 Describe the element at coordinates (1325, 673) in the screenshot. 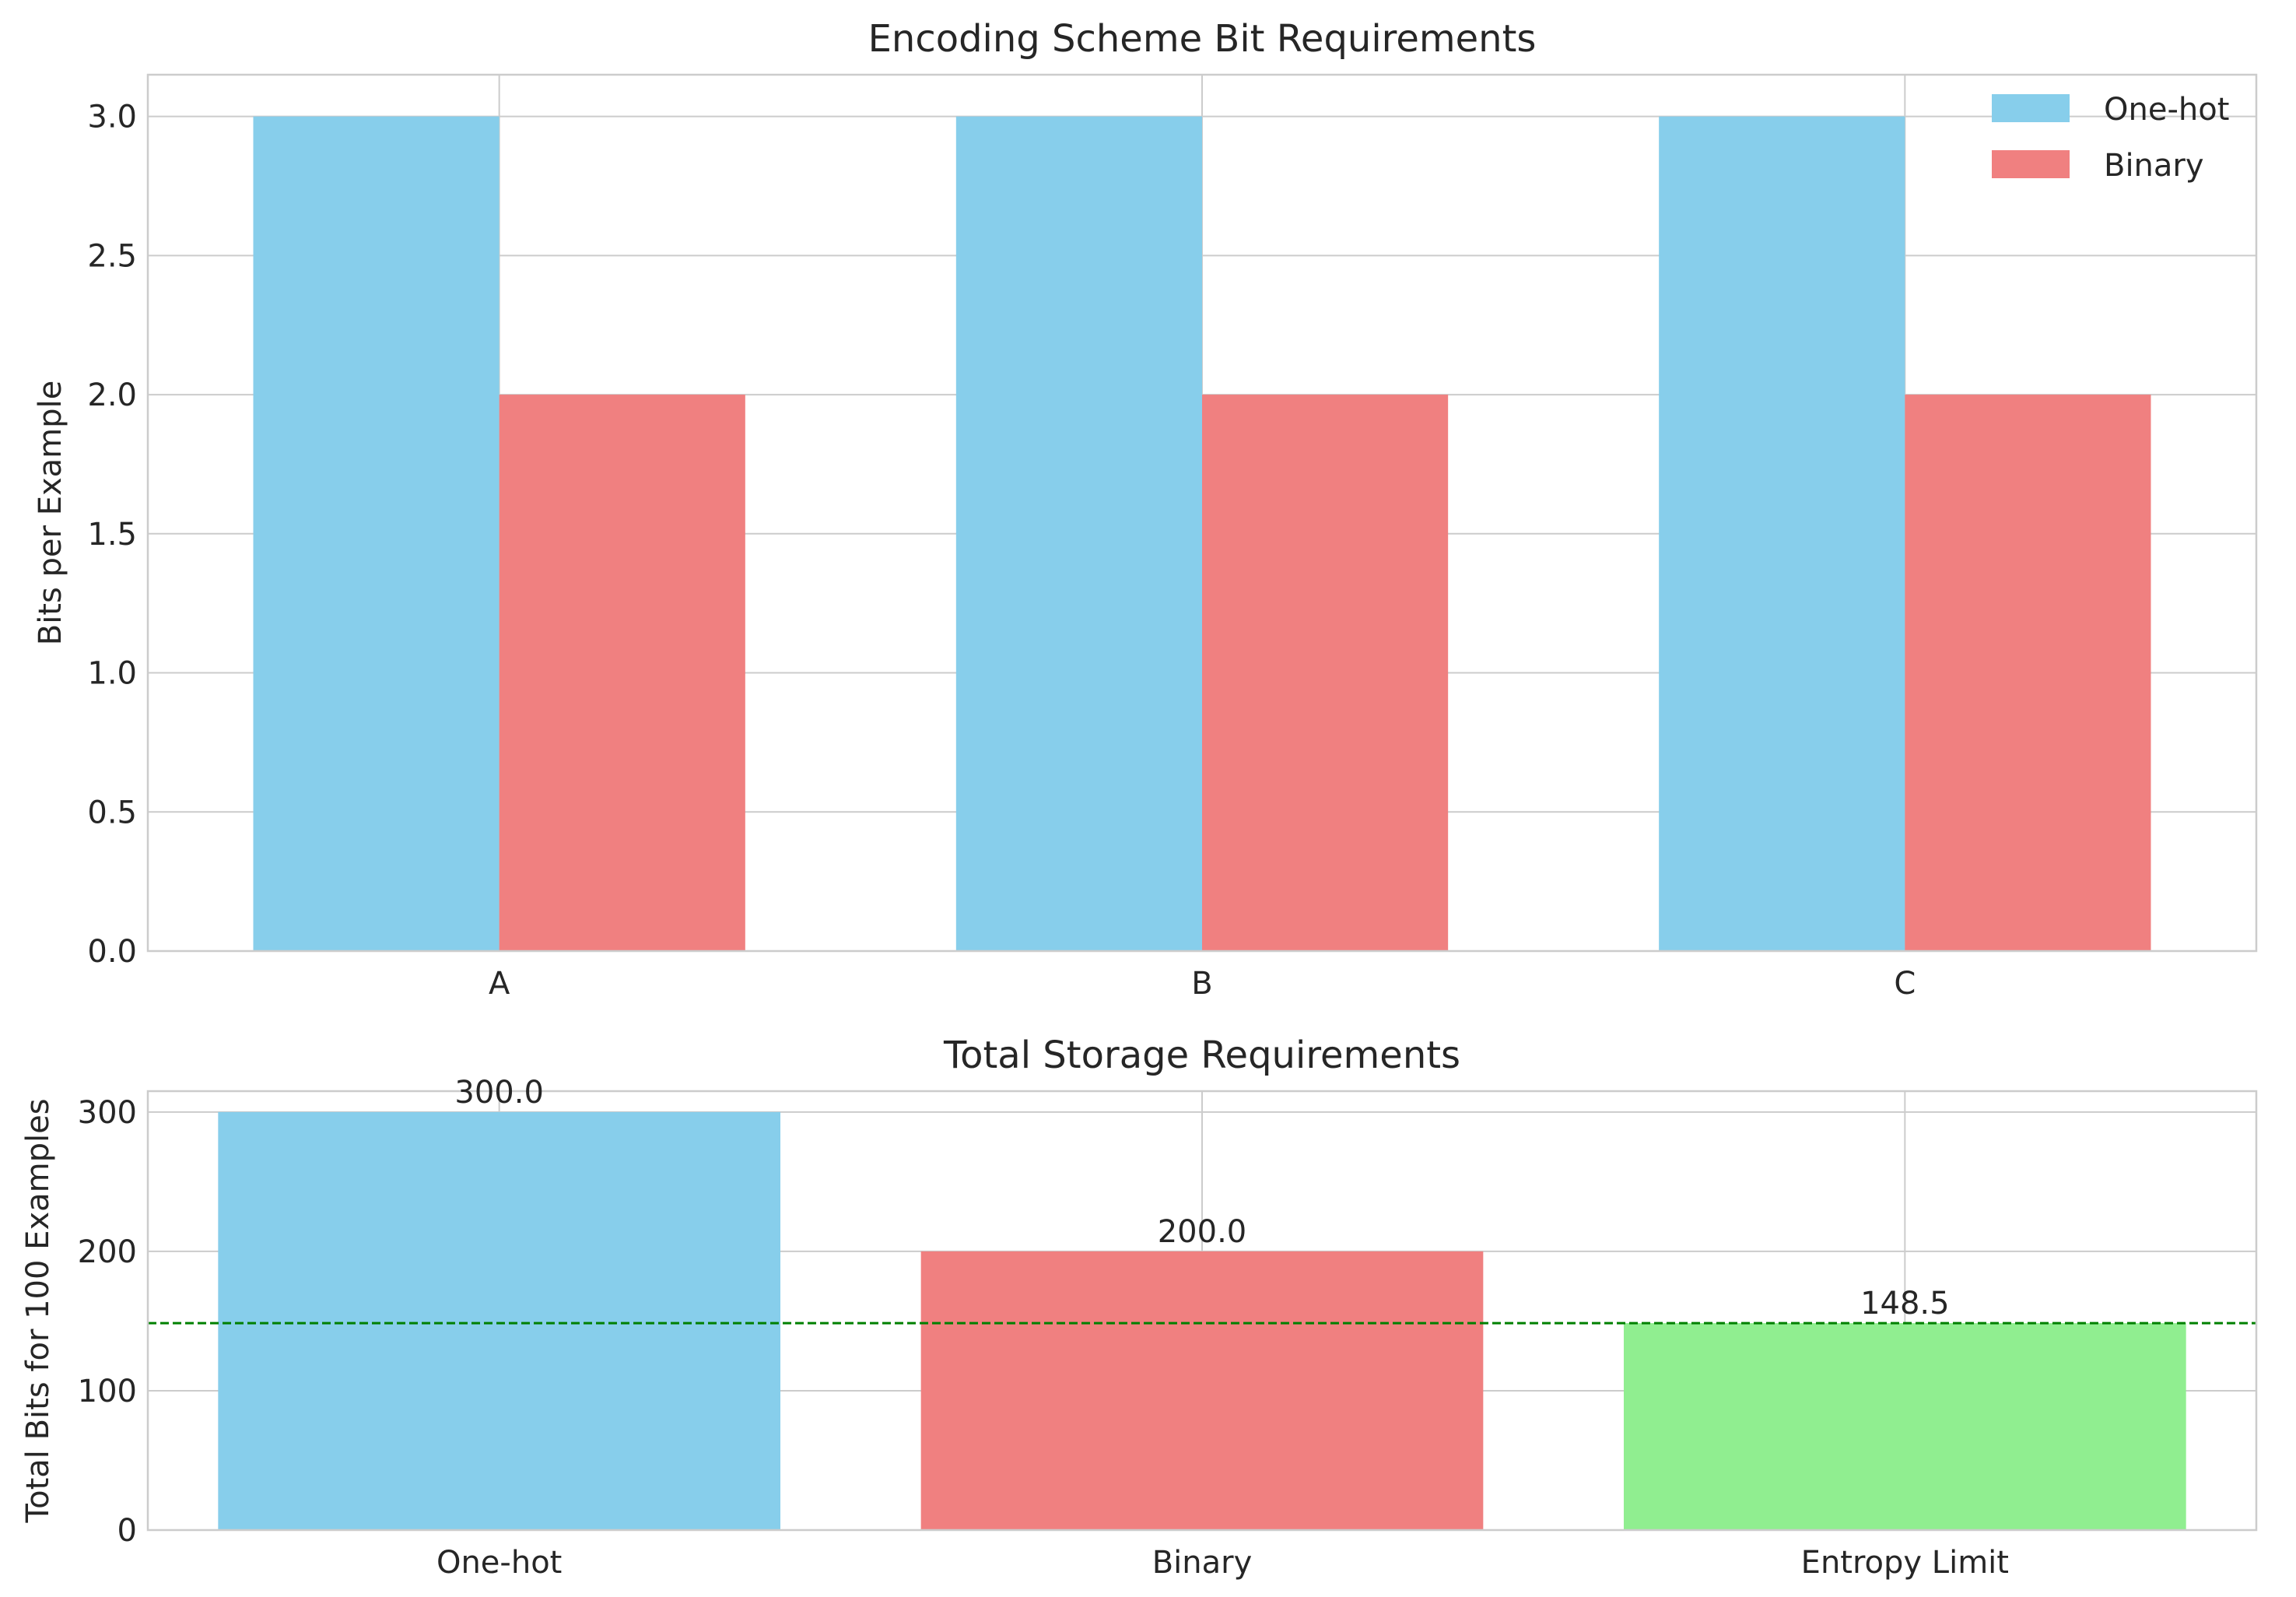

I see `bar-binary-b` at that location.